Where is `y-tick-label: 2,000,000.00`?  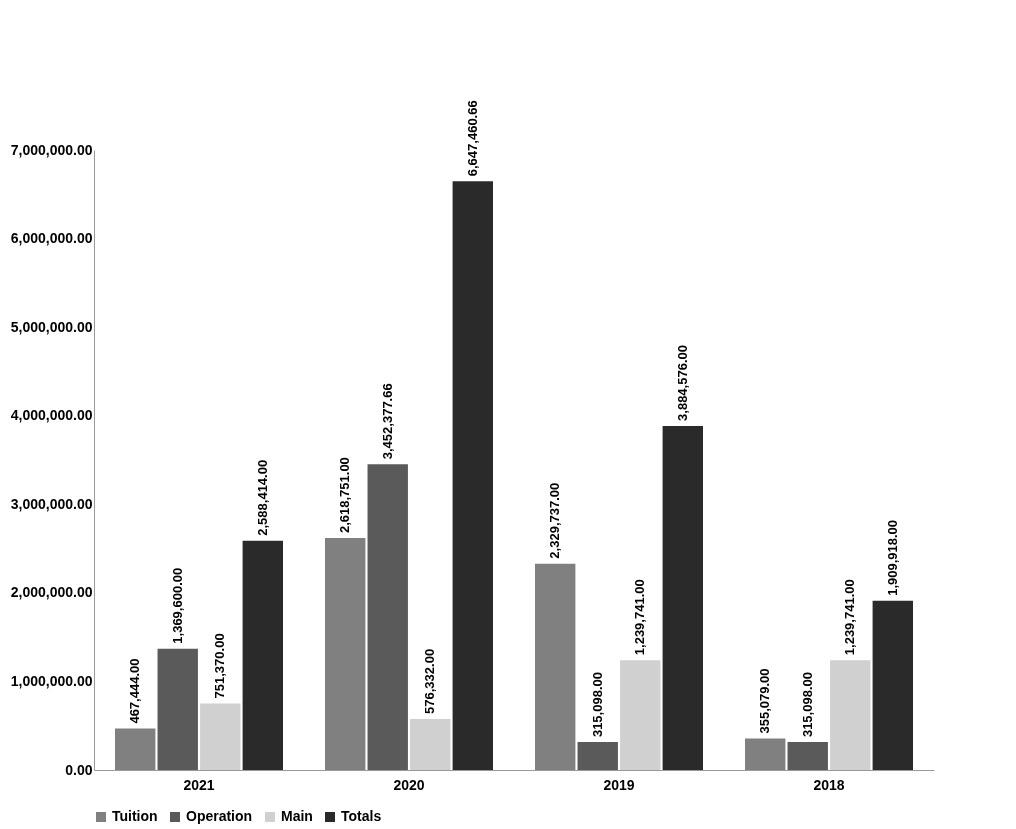 y-tick-label: 2,000,000.00 is located at coordinates (51, 592).